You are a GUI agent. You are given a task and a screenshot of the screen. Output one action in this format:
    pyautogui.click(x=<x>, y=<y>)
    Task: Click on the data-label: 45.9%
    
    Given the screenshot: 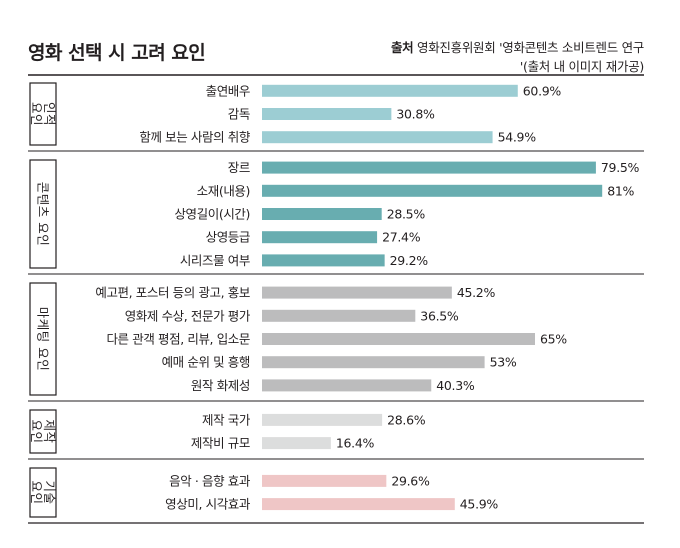 What is the action you would take?
    pyautogui.click(x=479, y=504)
    